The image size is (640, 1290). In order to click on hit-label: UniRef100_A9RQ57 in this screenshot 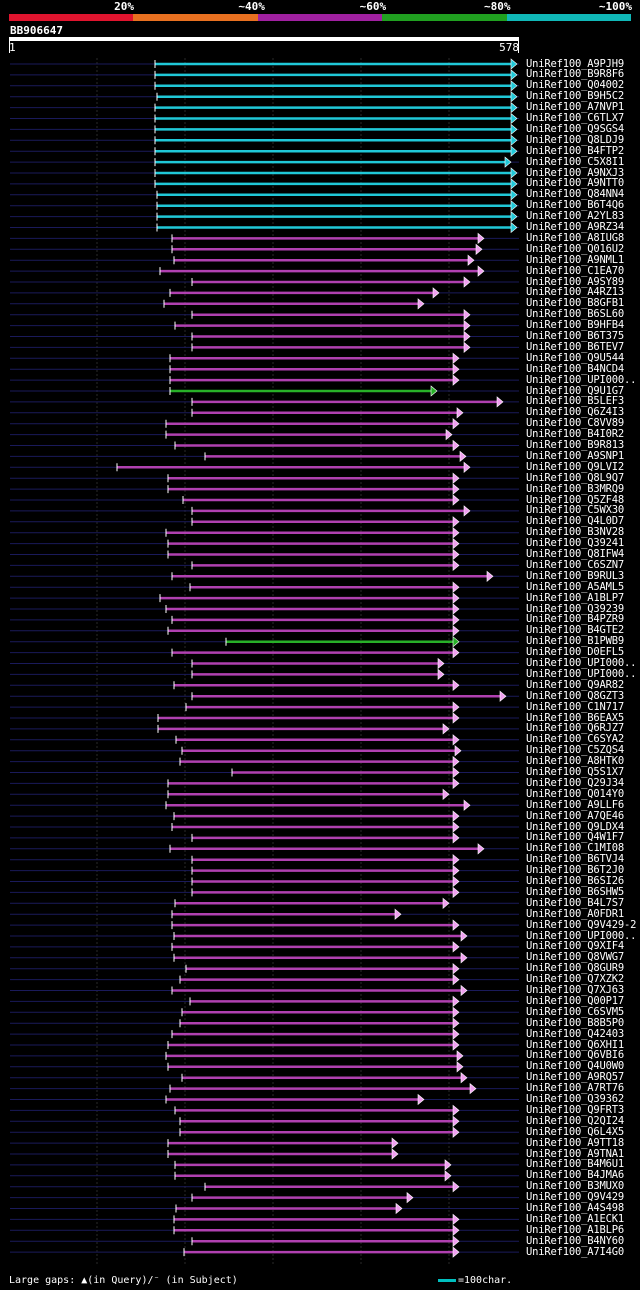, I will do `click(575, 1077)`.